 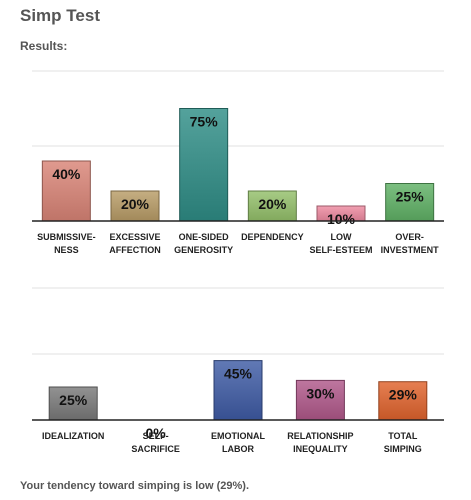 I want to click on category-label: SIMPING, so click(x=403, y=449).